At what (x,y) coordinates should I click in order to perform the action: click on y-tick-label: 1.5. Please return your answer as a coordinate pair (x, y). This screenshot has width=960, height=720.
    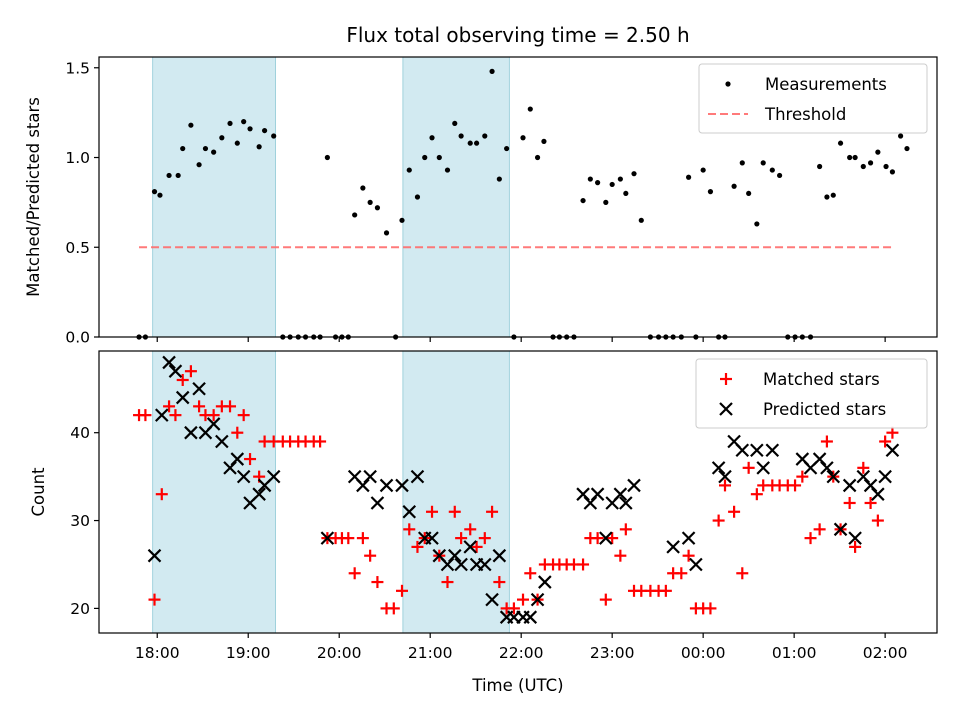
    Looking at the image, I should click on (77, 68).